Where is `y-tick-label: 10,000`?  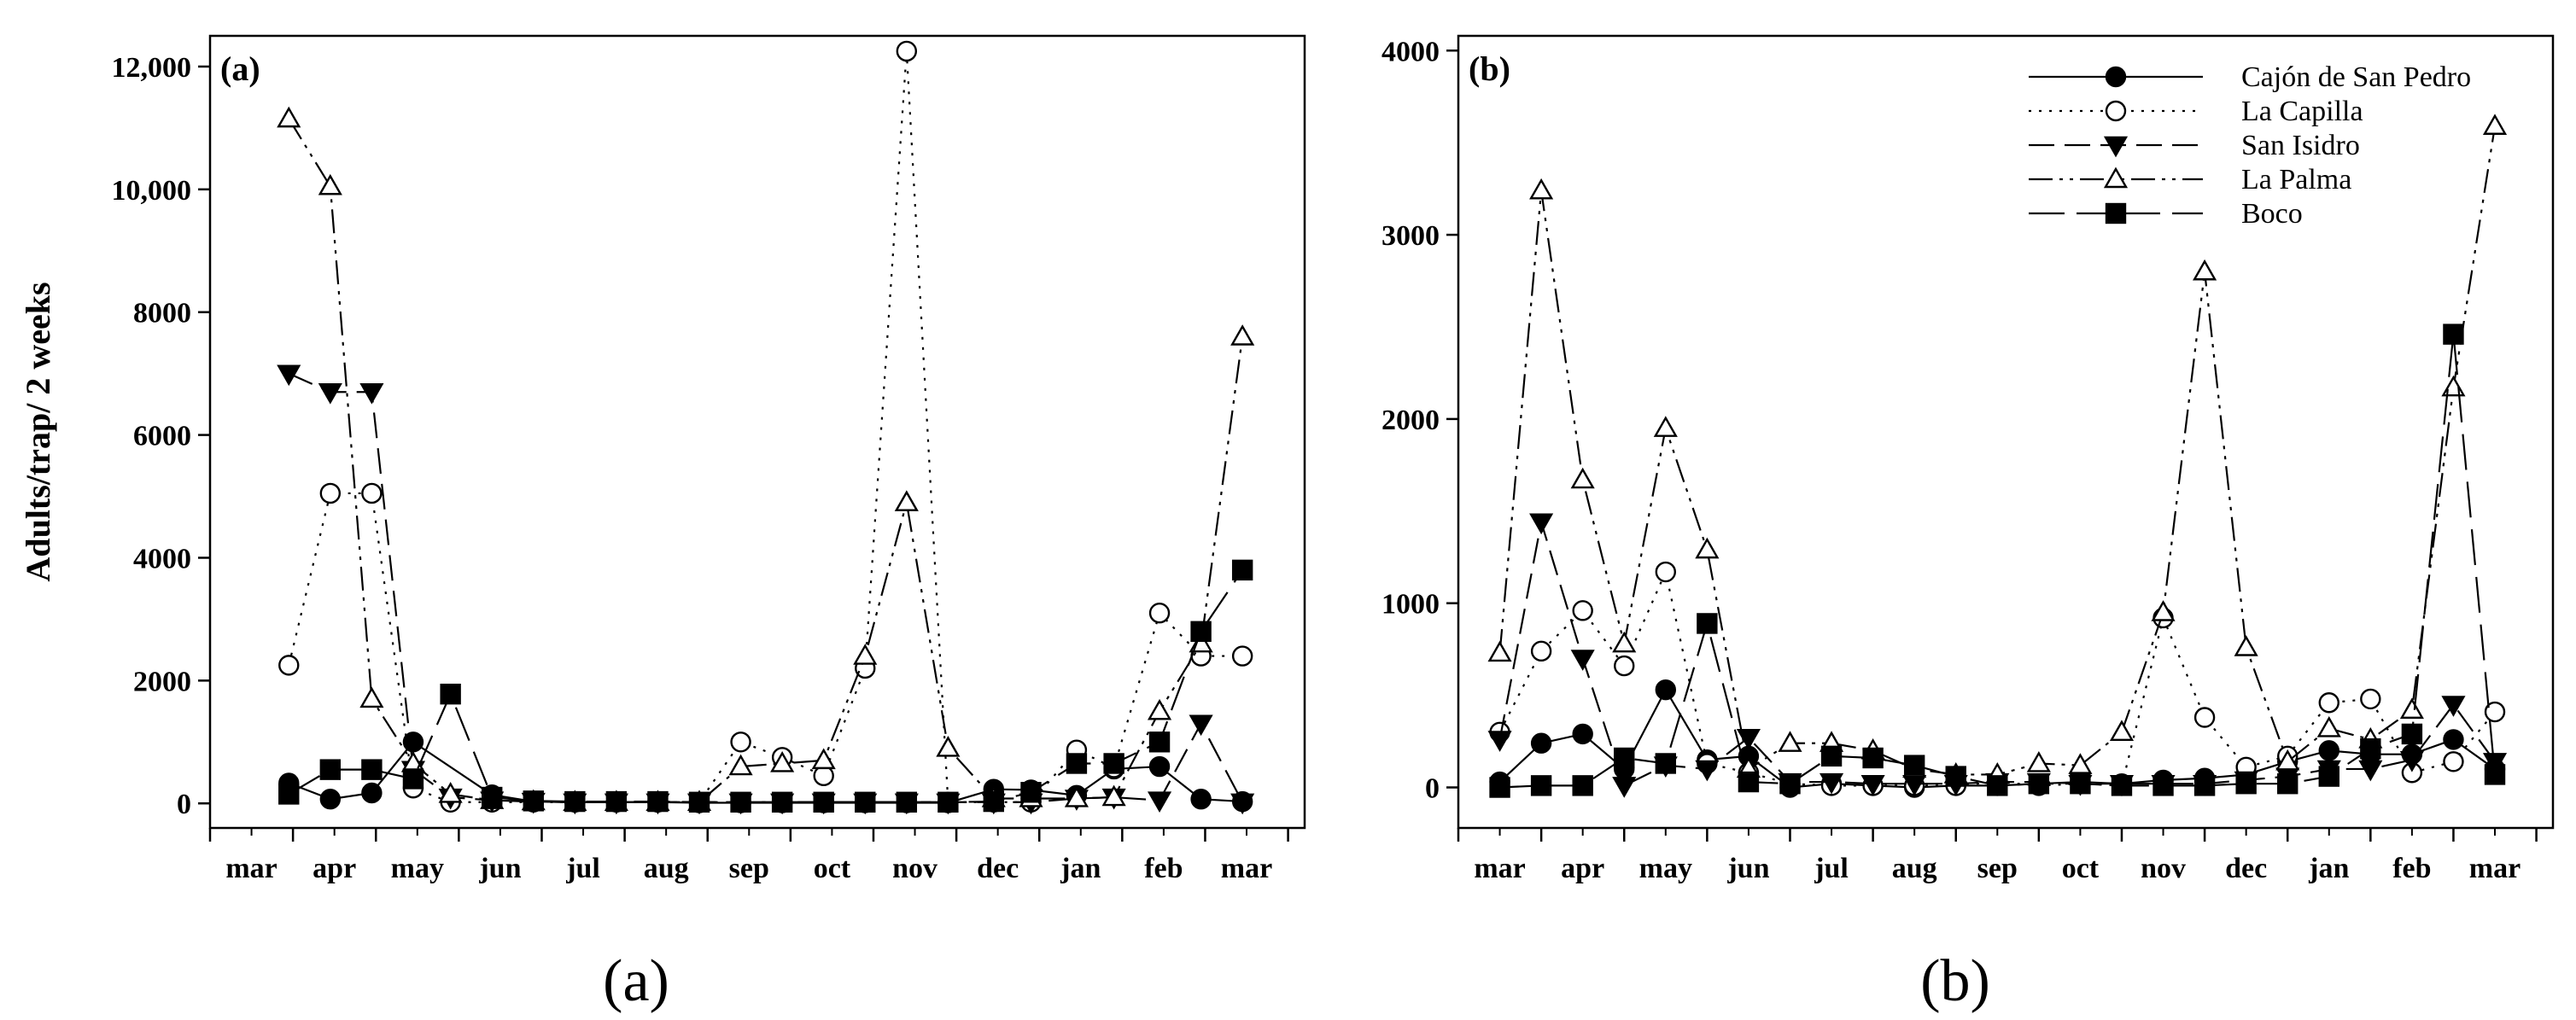 y-tick-label: 10,000 is located at coordinates (152, 191).